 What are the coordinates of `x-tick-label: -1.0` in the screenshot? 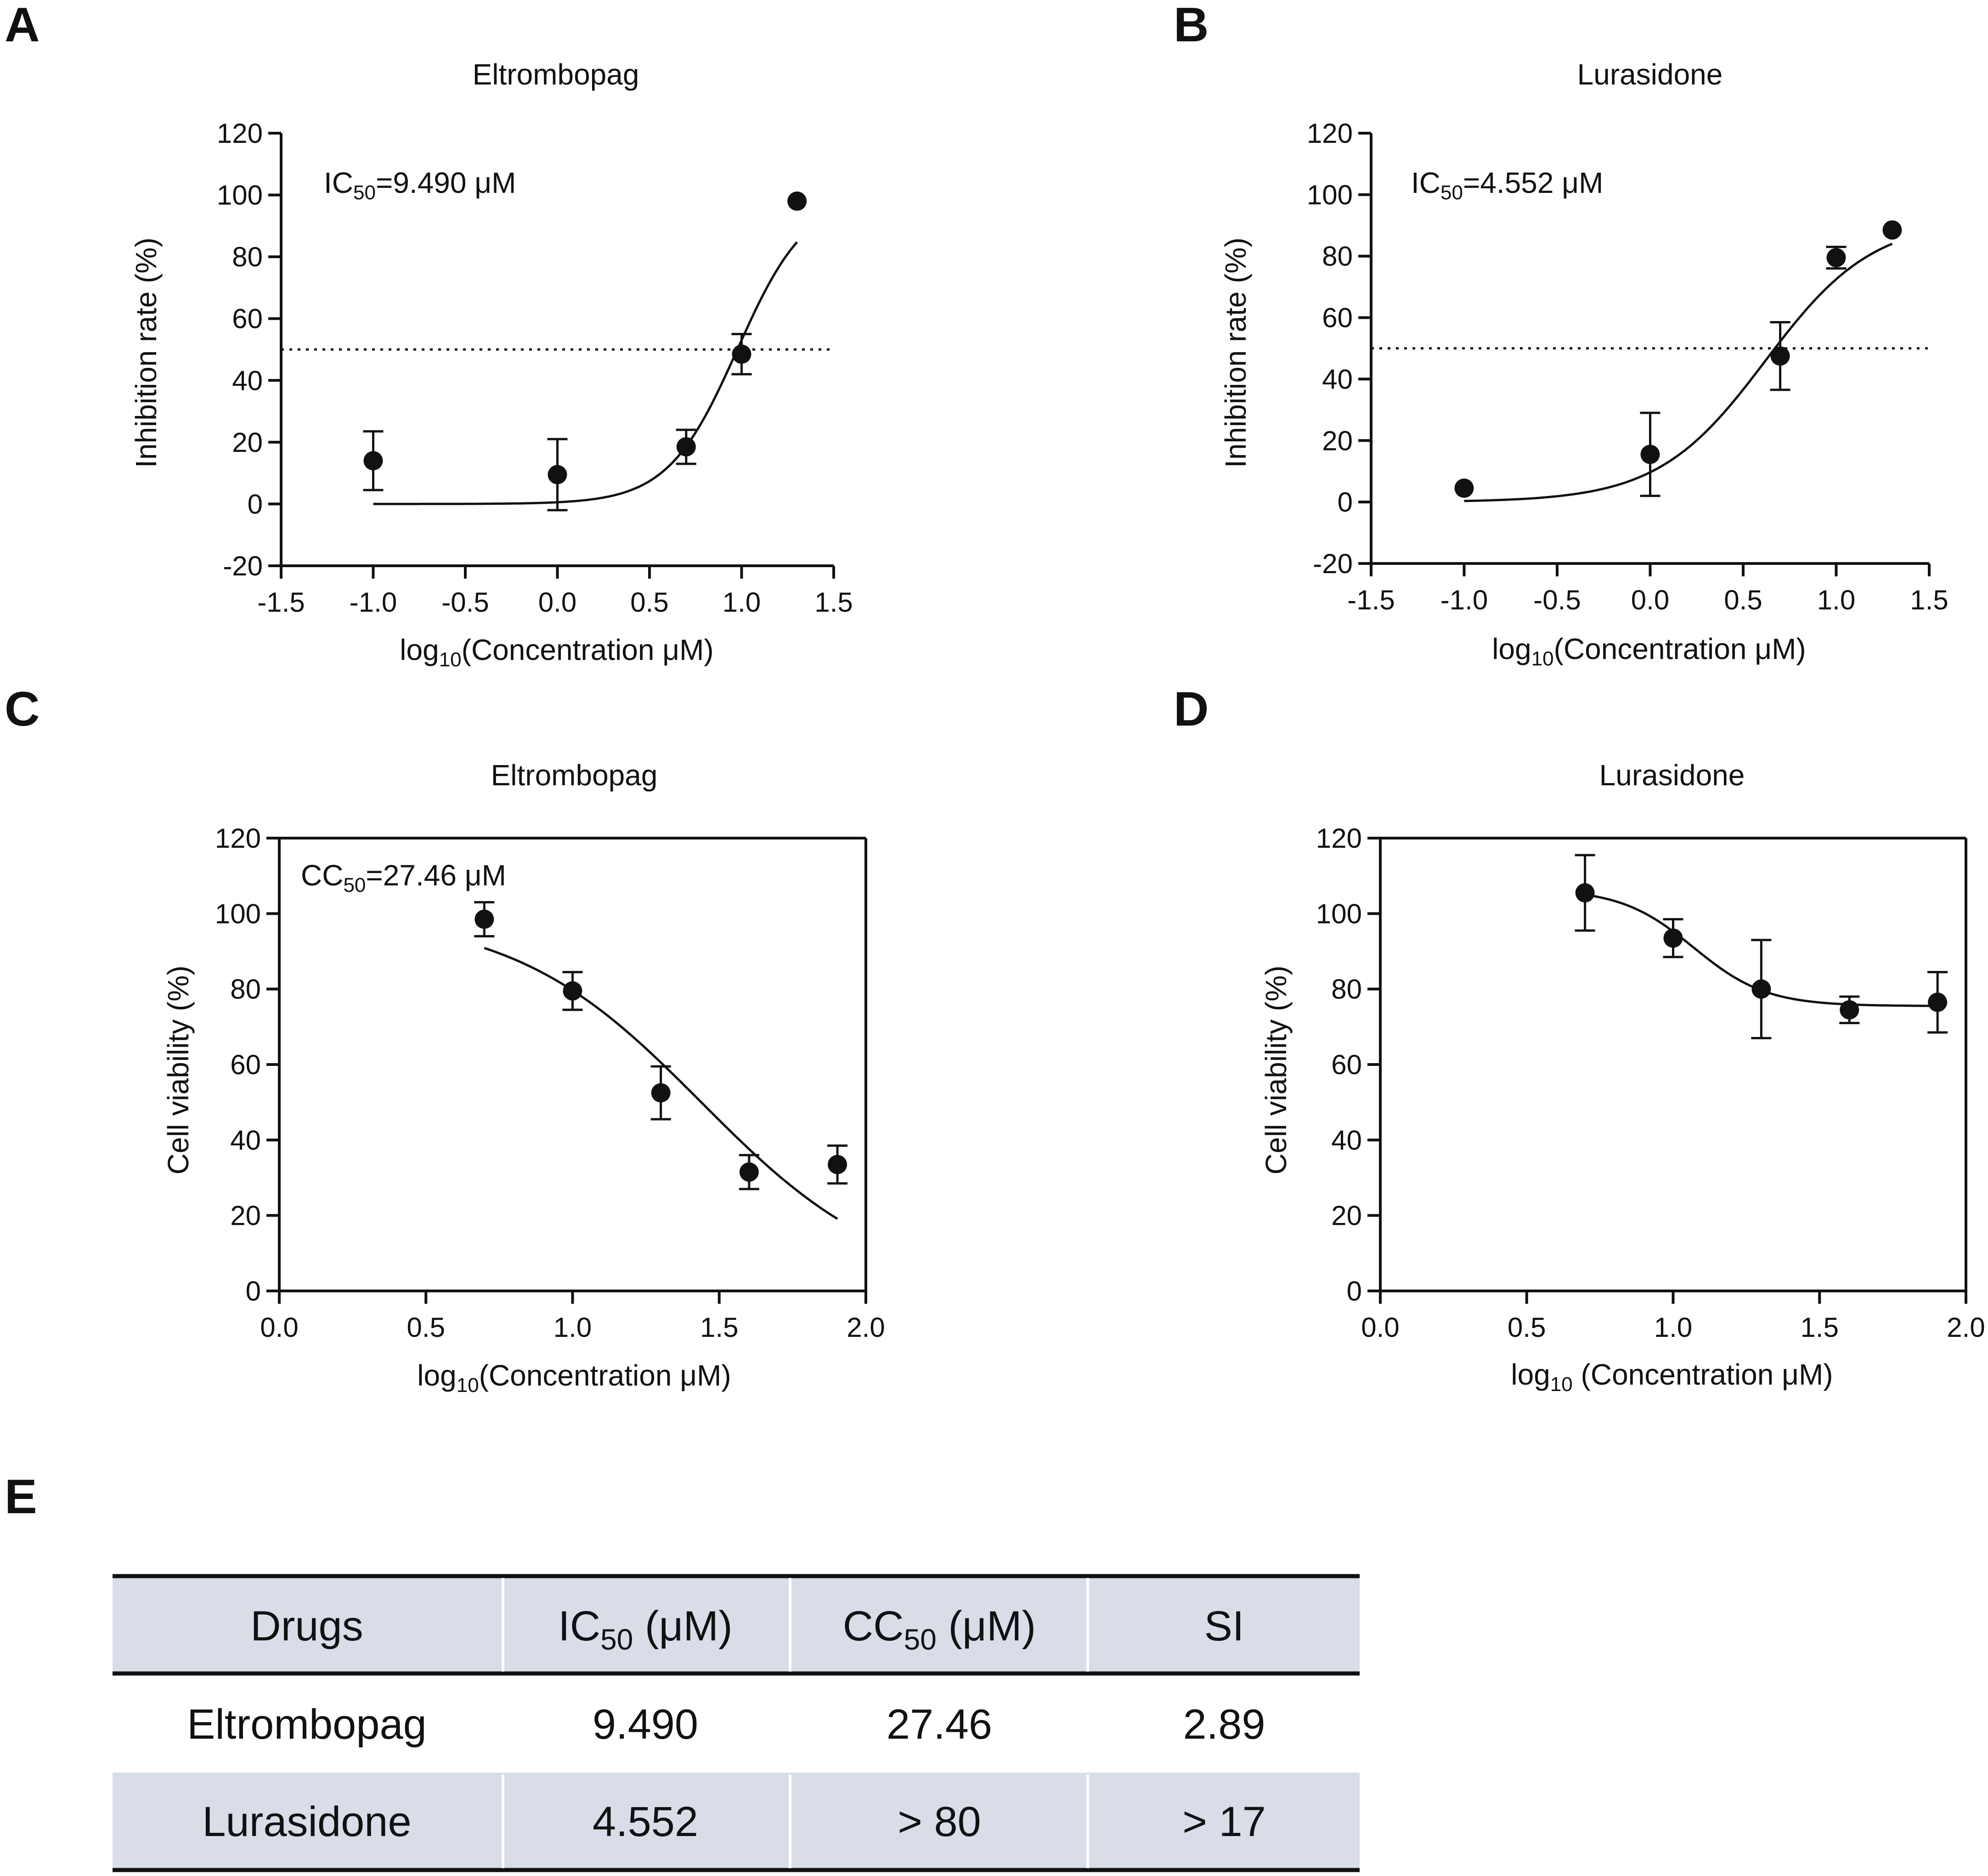 It's located at (1464, 600).